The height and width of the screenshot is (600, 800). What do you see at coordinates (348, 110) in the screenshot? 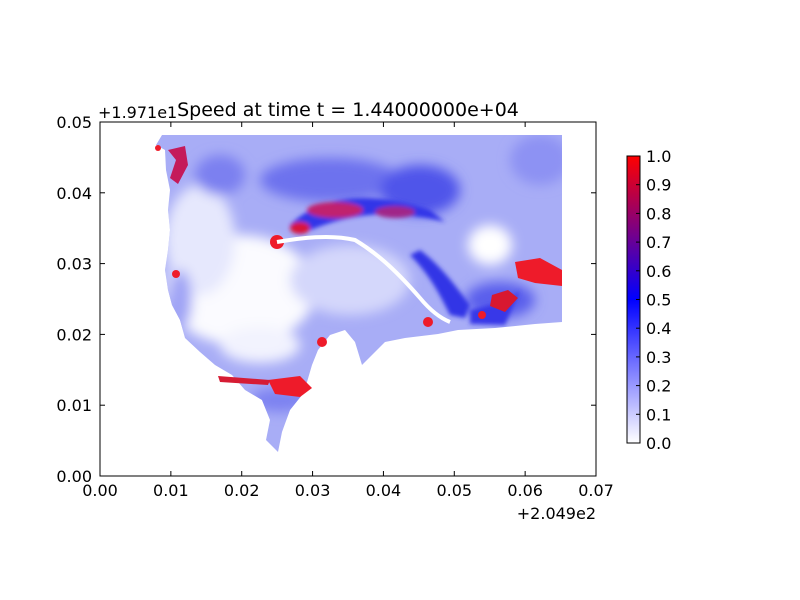
I see `chart-title: Speed at time t = 1.44000000e+04` at bounding box center [348, 110].